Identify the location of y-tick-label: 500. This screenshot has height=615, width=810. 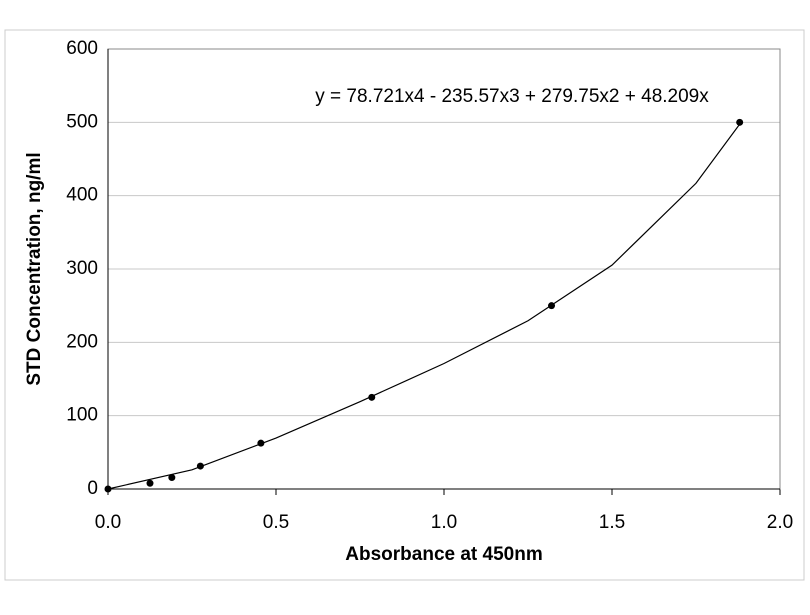
(82, 121).